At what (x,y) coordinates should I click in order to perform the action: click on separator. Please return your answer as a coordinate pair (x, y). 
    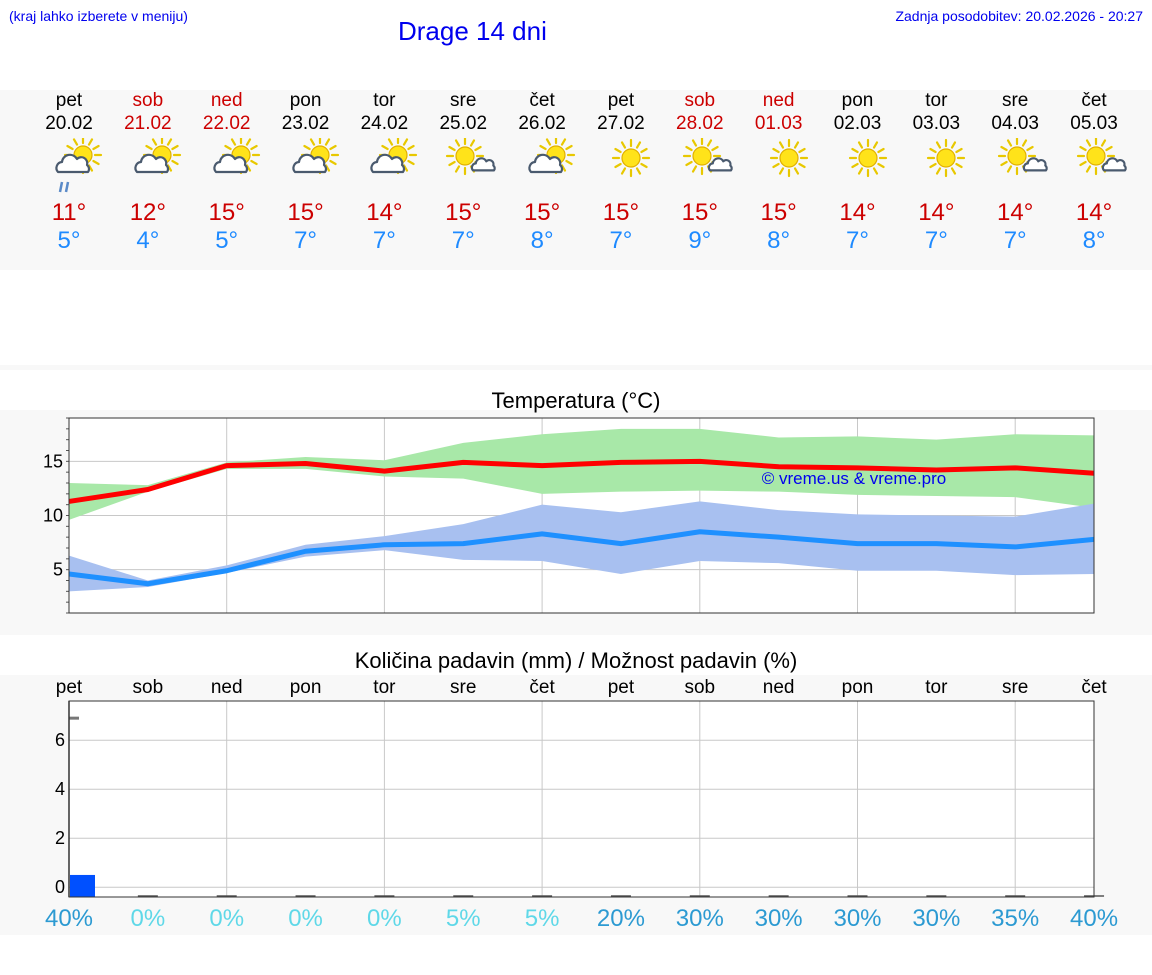
    Looking at the image, I should click on (576, 367).